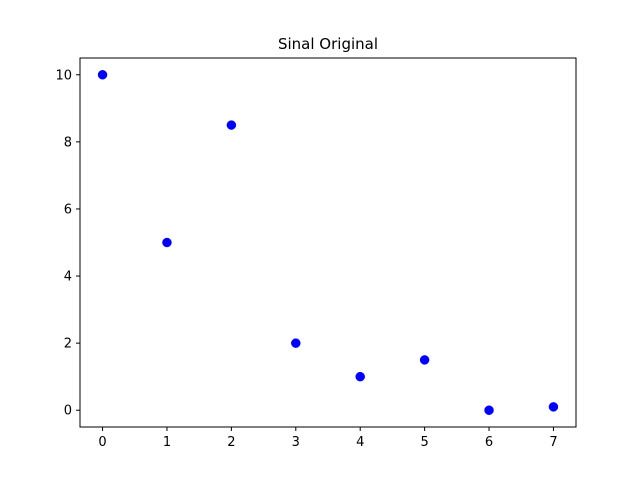 This screenshot has height=480, width=640. Describe the element at coordinates (424, 442) in the screenshot. I see `x-tick-label: 5` at that location.